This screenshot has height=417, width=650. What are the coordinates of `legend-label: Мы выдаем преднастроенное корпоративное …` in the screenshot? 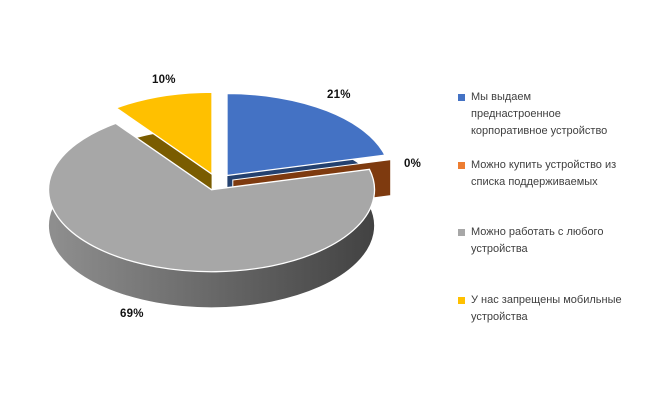 It's located at (539, 114).